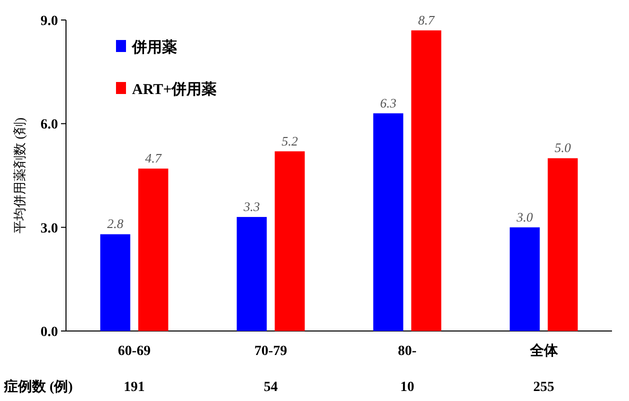 The height and width of the screenshot is (401, 629). I want to click on data-label: 3.3, so click(251, 206).